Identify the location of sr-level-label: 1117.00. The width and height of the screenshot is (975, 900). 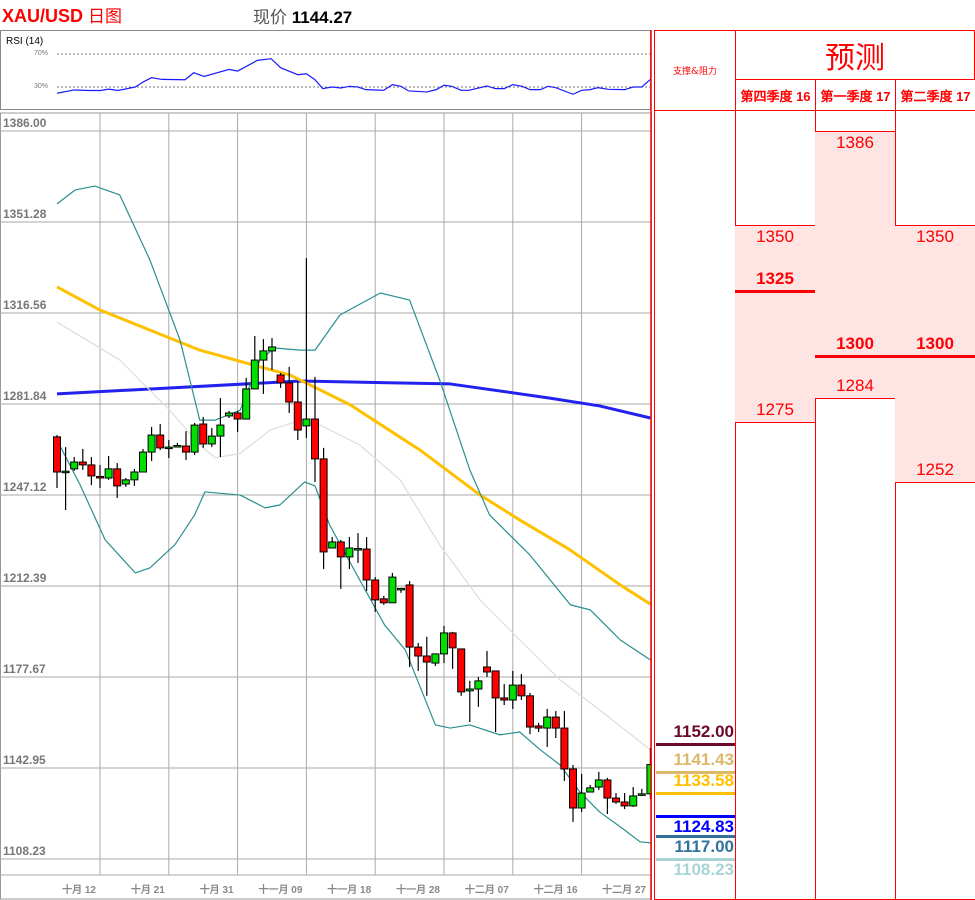
(704, 847).